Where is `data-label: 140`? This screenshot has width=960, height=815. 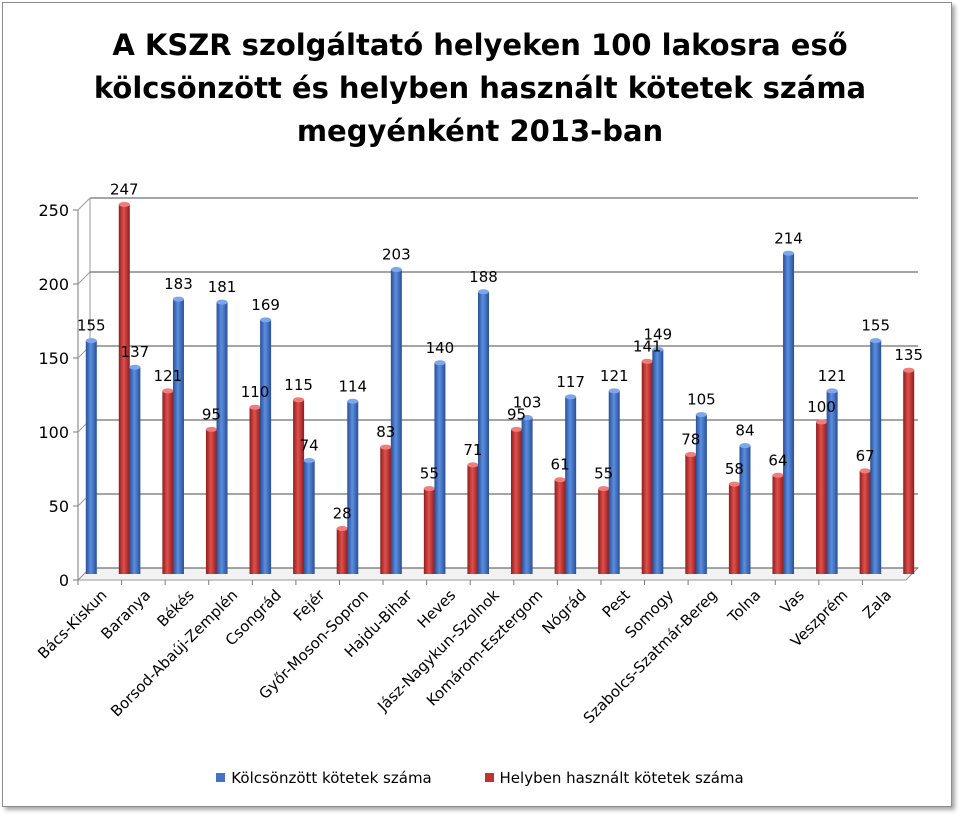 data-label: 140 is located at coordinates (440, 348).